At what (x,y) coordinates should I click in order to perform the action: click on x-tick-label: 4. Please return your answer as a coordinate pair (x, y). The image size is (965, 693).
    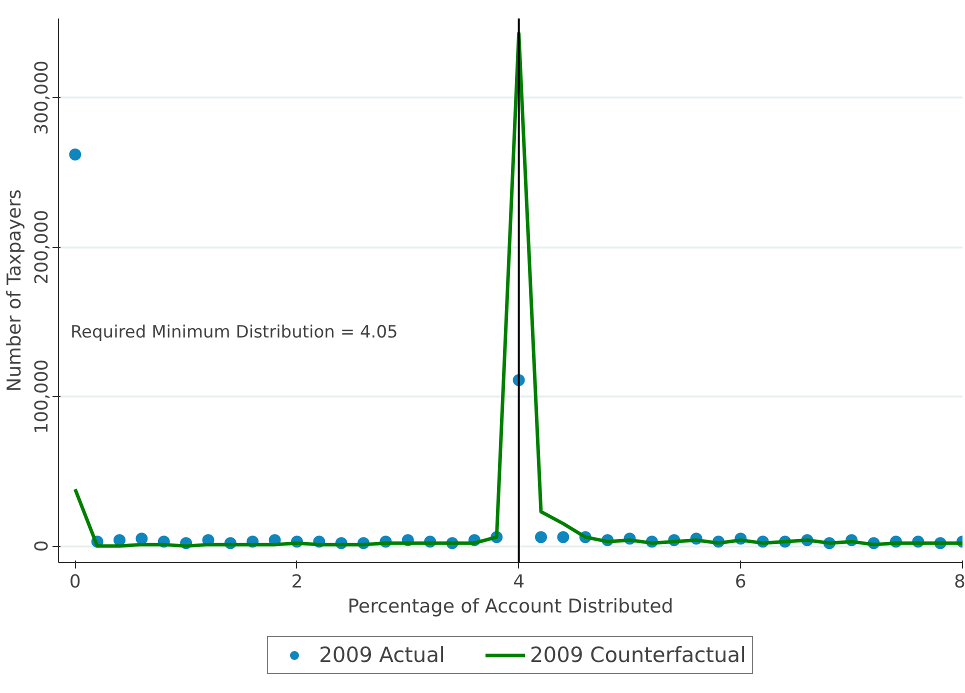
    Looking at the image, I should click on (519, 582).